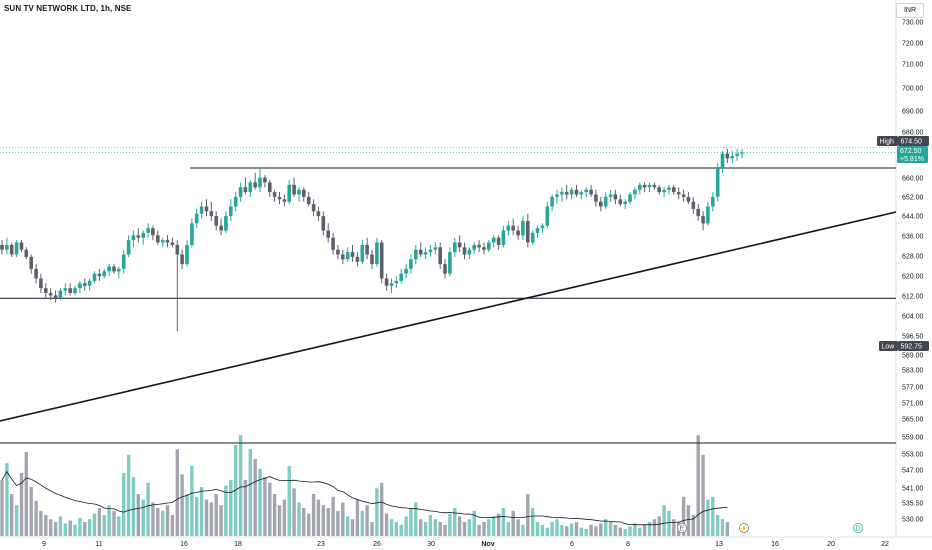 The image size is (932, 550). Describe the element at coordinates (913, 297) in the screenshot. I see `price-tick-label: 612.00` at that location.